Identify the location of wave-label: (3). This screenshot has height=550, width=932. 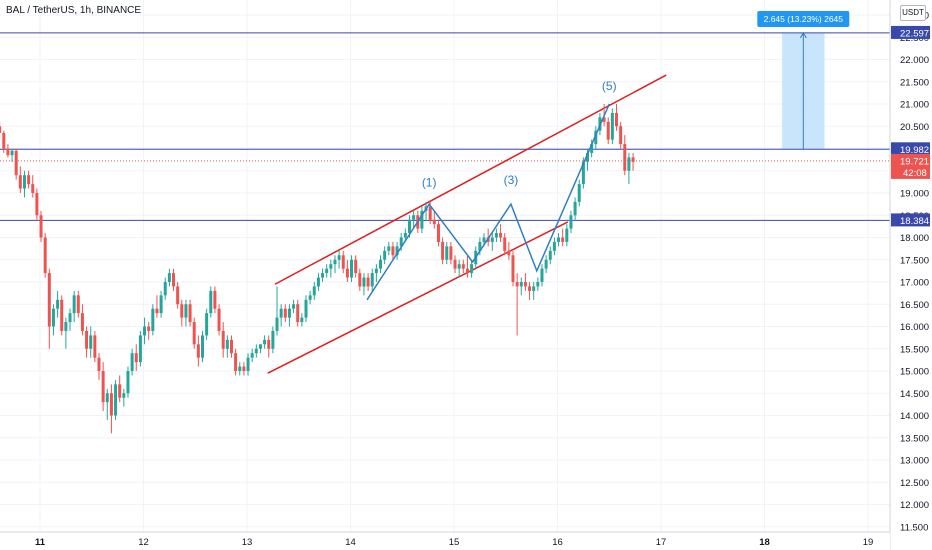
(511, 180).